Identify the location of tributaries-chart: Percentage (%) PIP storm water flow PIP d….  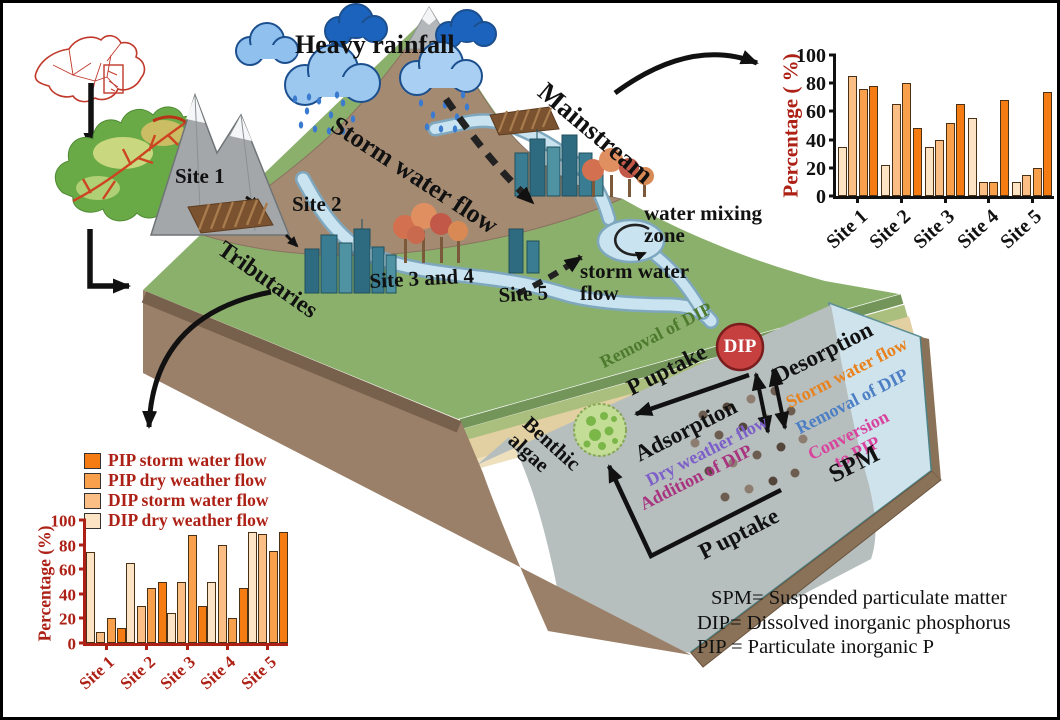
(163, 580).